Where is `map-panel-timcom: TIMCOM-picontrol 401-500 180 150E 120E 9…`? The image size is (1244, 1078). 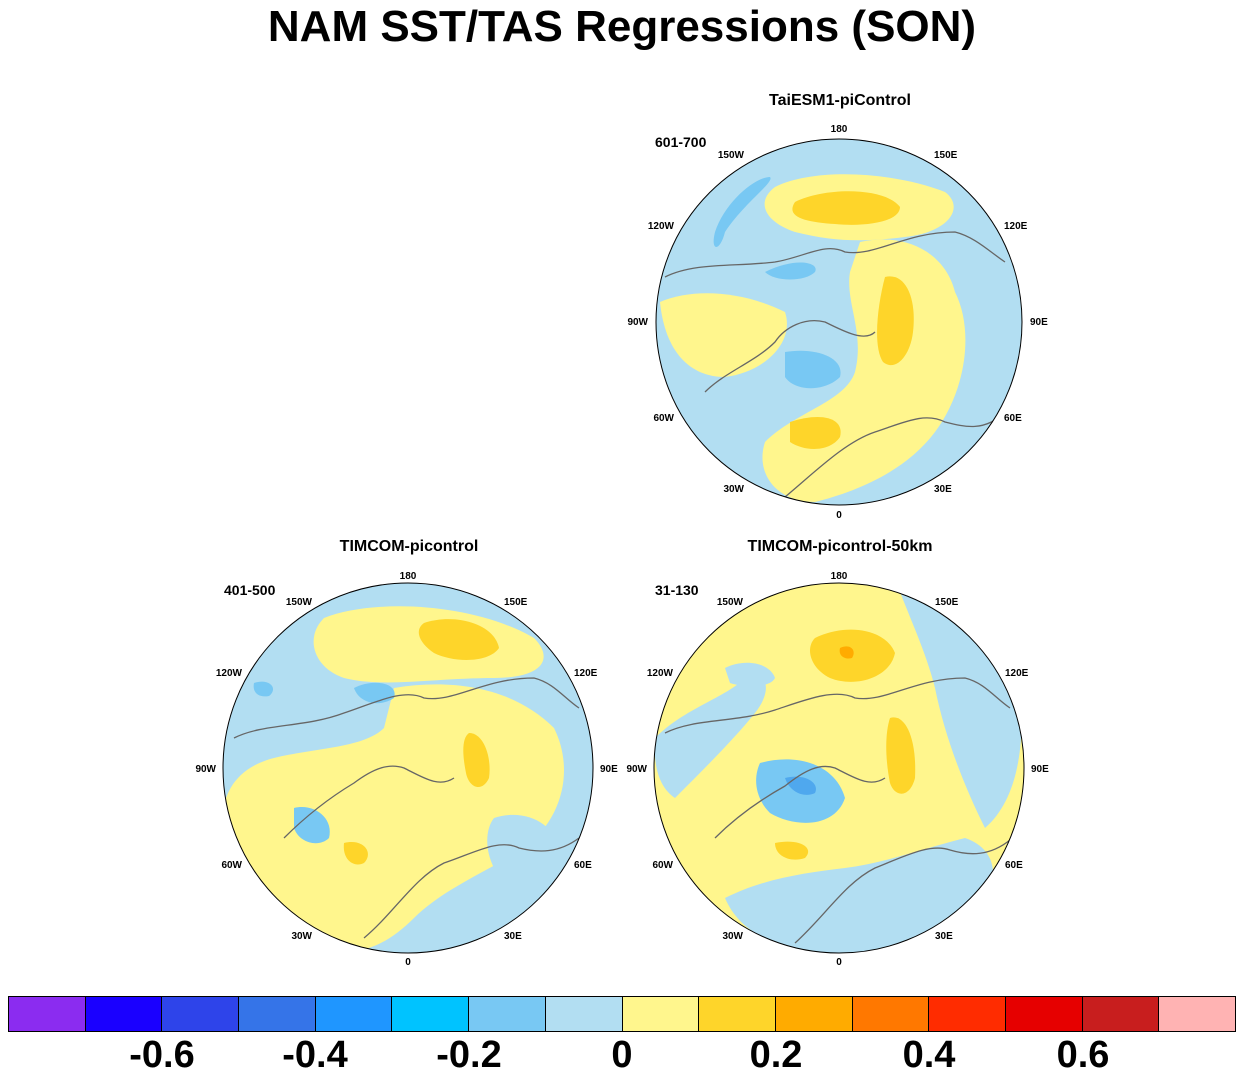
map-panel-timcom: TIMCOM-picontrol 401-500 180 150E 120E 9… is located at coordinates (406, 753).